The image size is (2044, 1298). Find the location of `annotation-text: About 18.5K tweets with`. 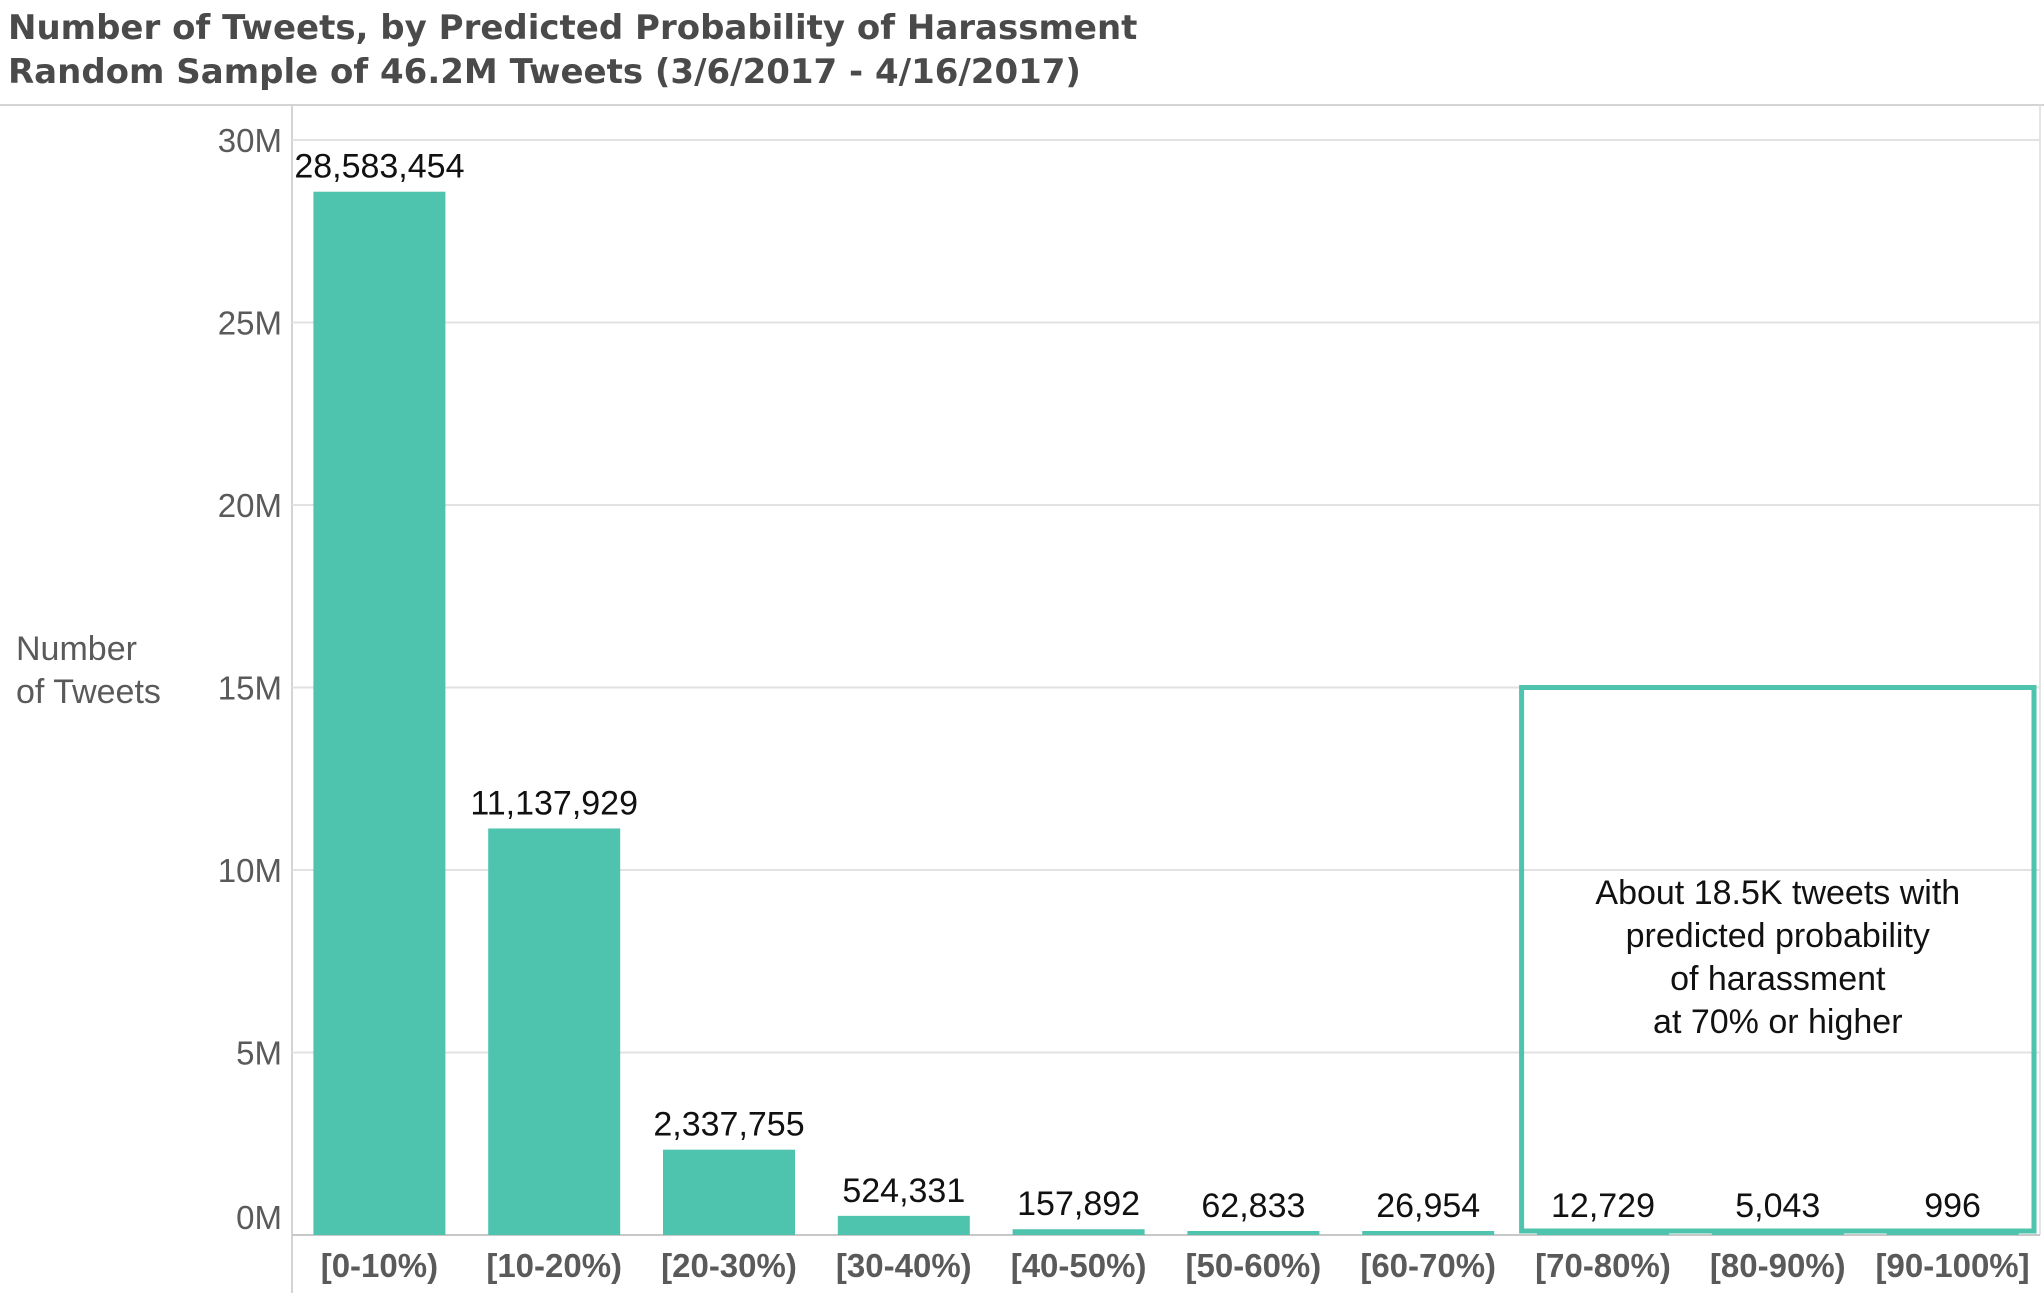

annotation-text: About 18.5K tweets with is located at coordinates (1777, 893).